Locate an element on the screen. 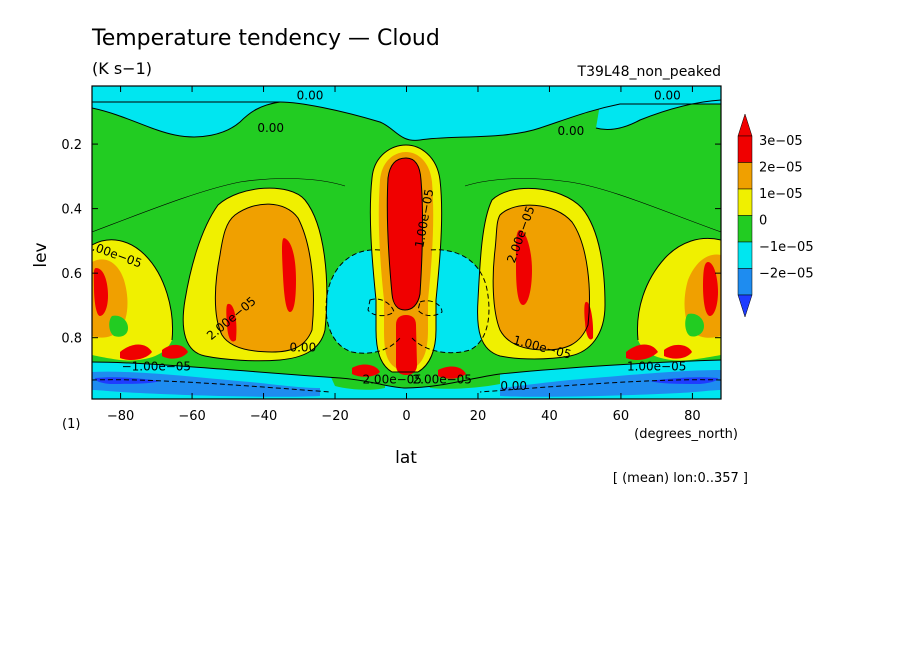  x-tick-label: 80 is located at coordinates (692, 416).